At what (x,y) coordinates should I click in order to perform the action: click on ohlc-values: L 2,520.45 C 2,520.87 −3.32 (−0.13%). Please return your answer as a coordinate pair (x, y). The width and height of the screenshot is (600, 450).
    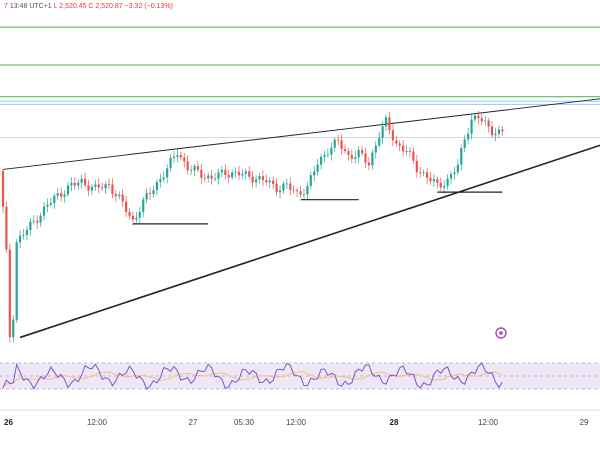
    Looking at the image, I should click on (113, 6).